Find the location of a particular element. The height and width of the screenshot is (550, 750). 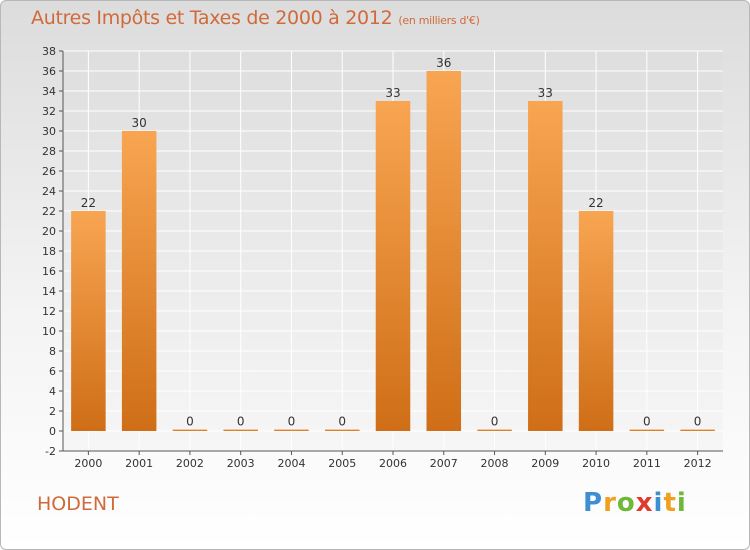

y-tick-label: 6 is located at coordinates (52, 371).